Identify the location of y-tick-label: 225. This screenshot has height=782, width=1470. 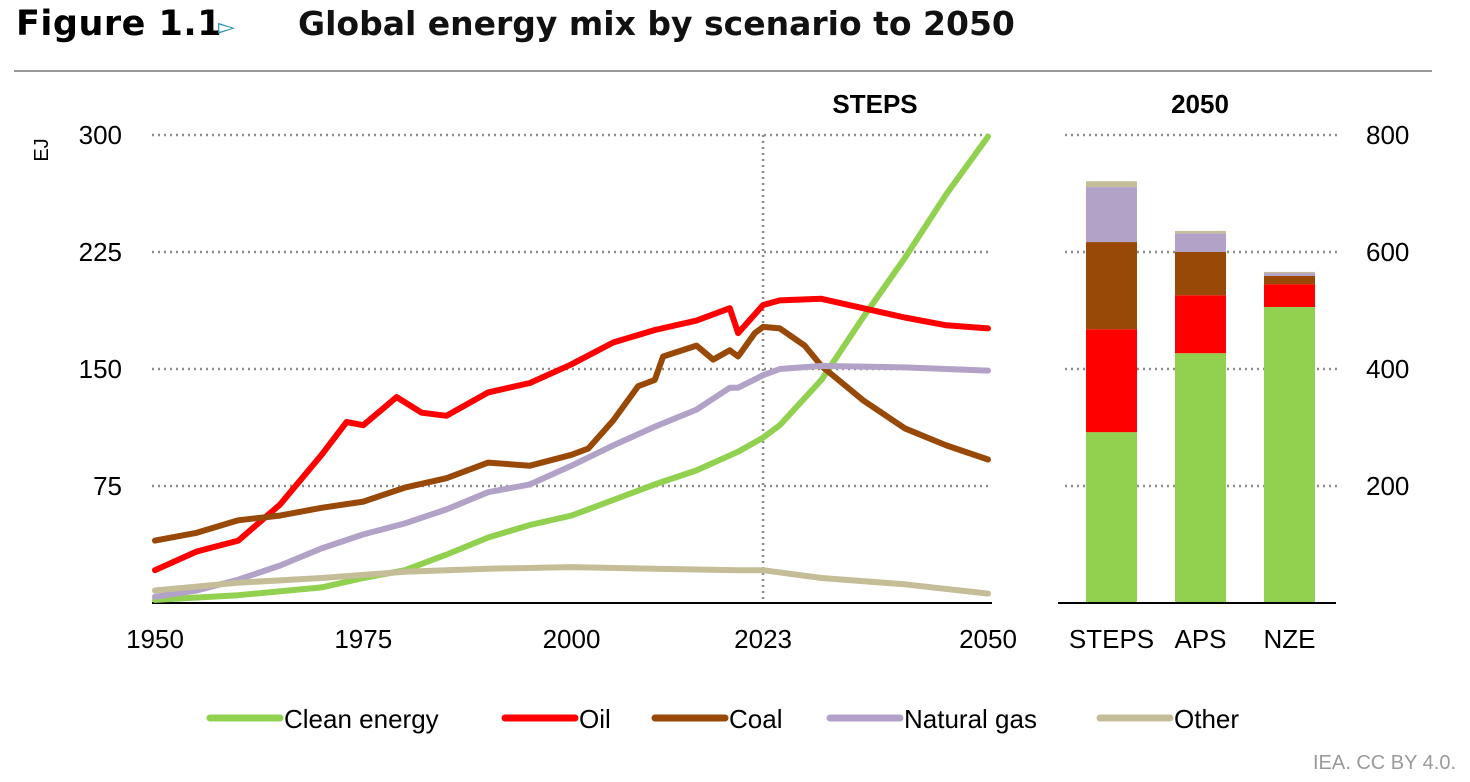
(100, 252).